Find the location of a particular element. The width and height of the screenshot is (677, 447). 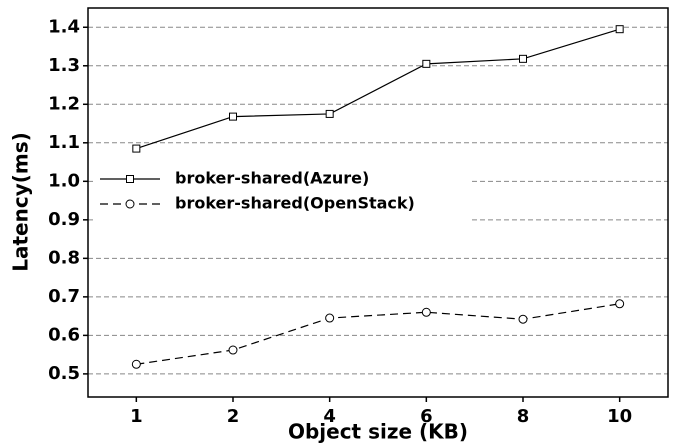

x-tick-label: 1 is located at coordinates (136, 416).